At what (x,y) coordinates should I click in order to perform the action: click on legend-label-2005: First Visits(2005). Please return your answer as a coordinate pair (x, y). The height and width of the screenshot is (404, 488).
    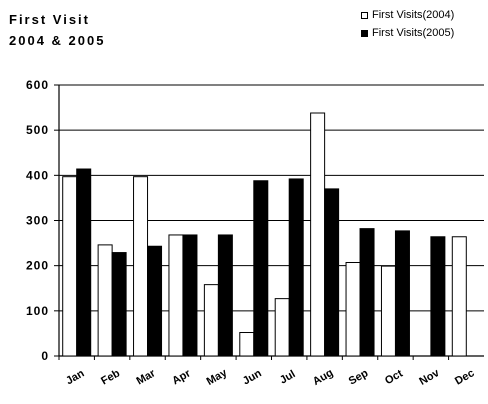
    Looking at the image, I should click on (413, 33).